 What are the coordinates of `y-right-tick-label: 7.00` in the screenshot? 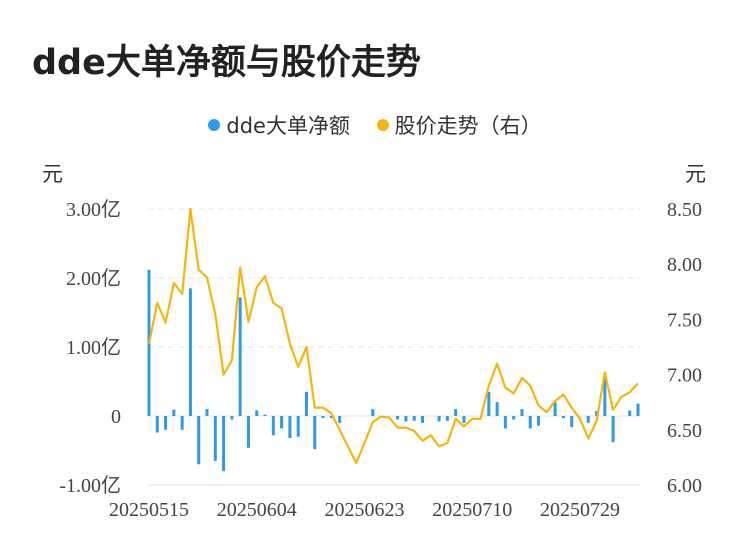 It's located at (684, 376).